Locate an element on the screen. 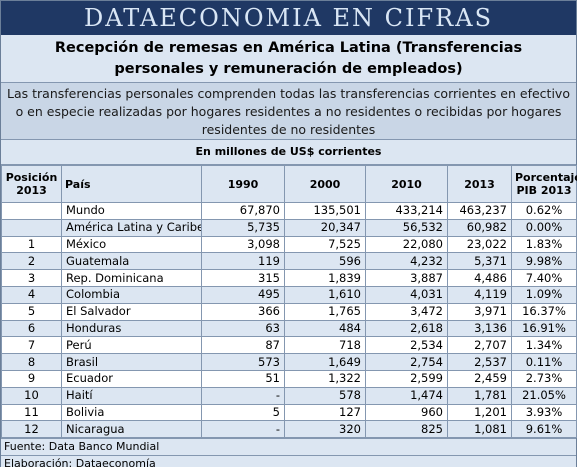  table-cell: 5,371 is located at coordinates (479, 261).